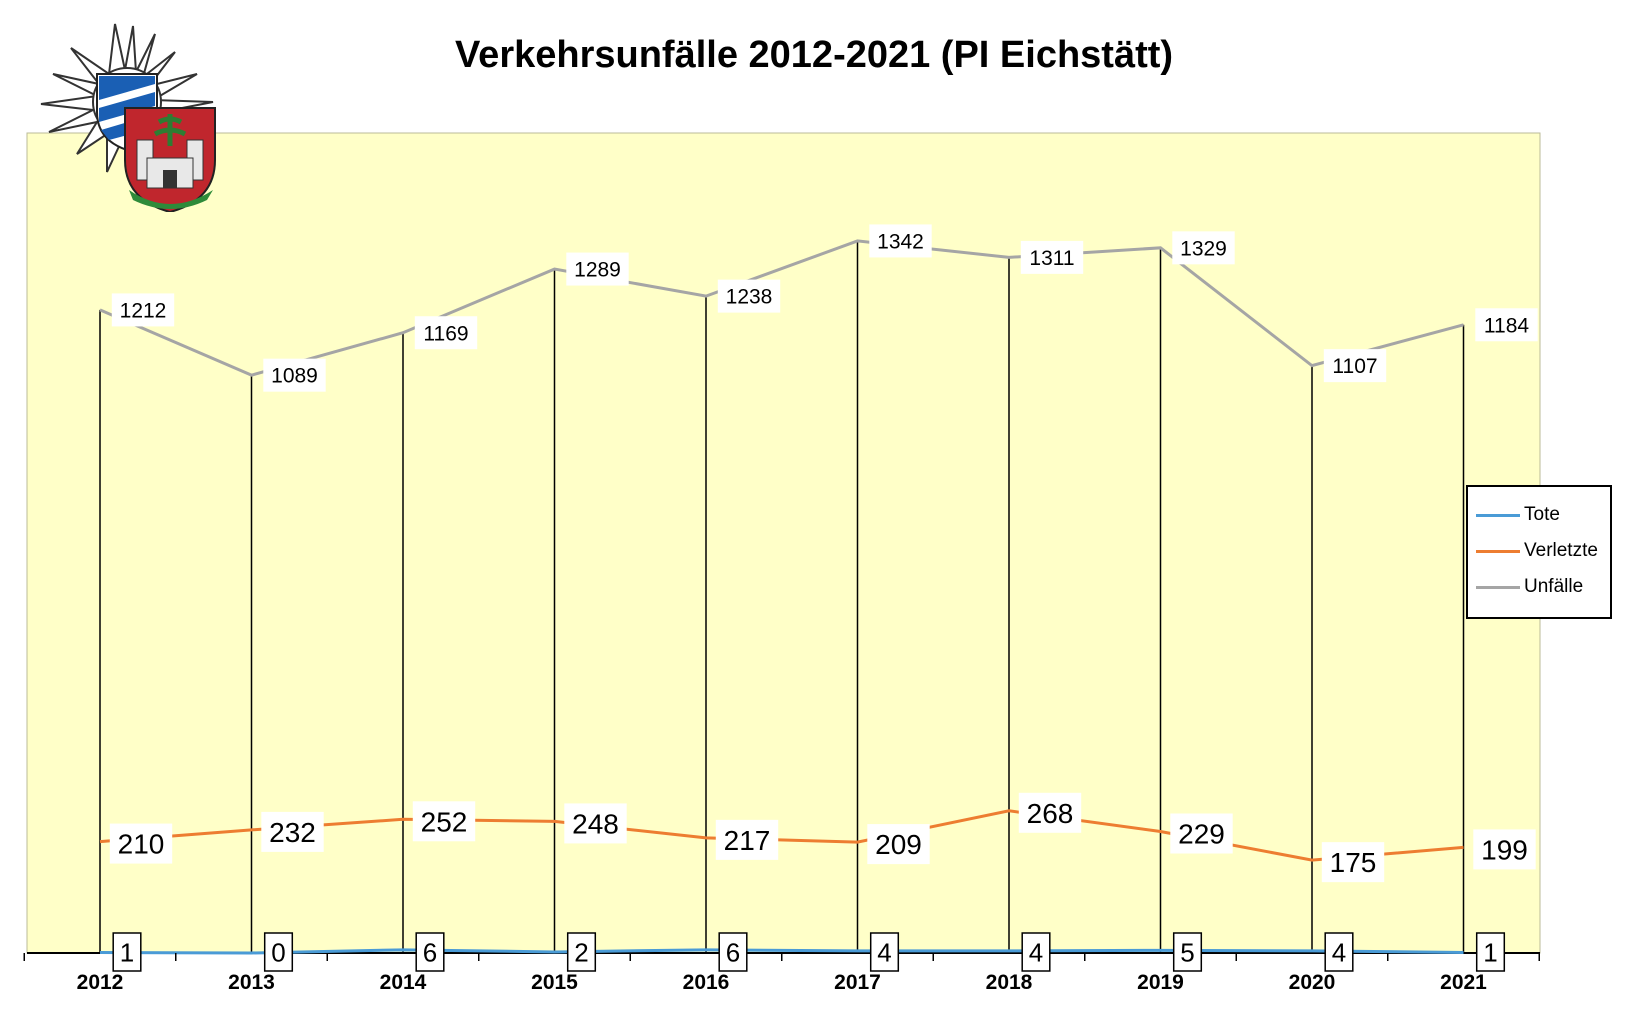 The image size is (1628, 1010). I want to click on data-label-tote-2018: 4, so click(1036, 952).